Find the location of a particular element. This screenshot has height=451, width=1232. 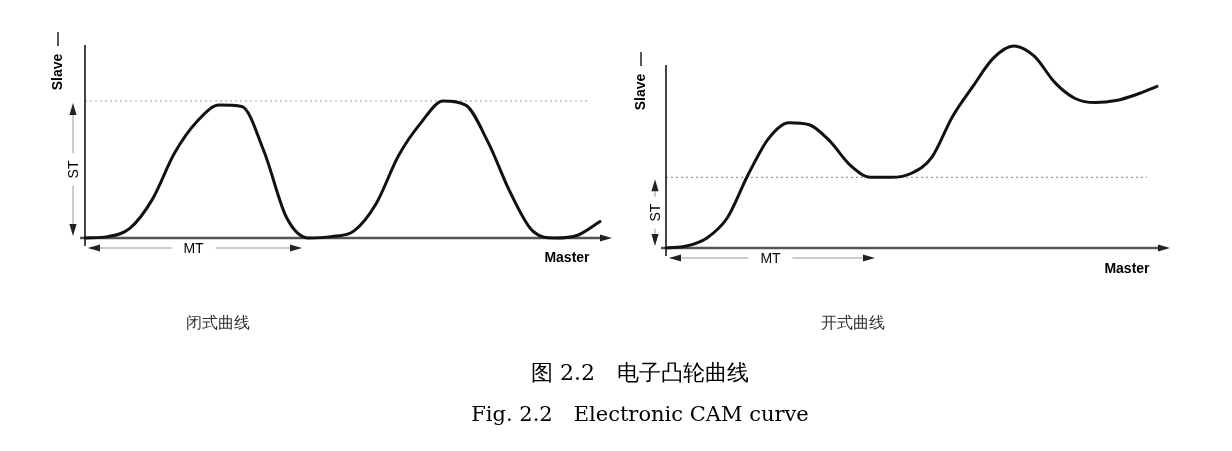

text: 图 2.2 电子凸轮曲线 is located at coordinates (640, 372).